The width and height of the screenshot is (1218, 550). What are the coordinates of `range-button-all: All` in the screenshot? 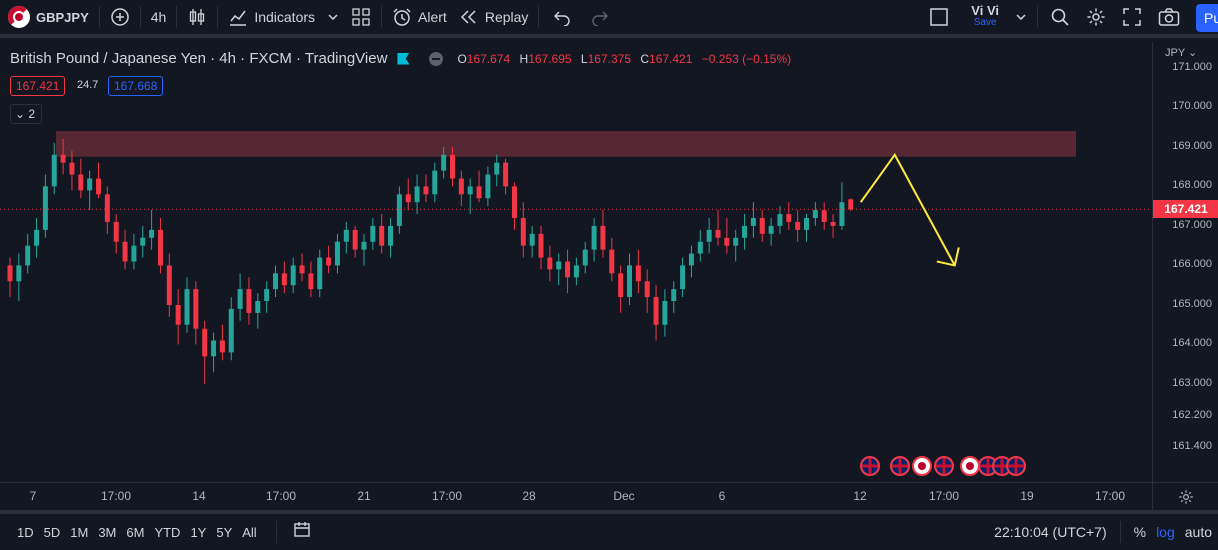 It's located at (249, 532).